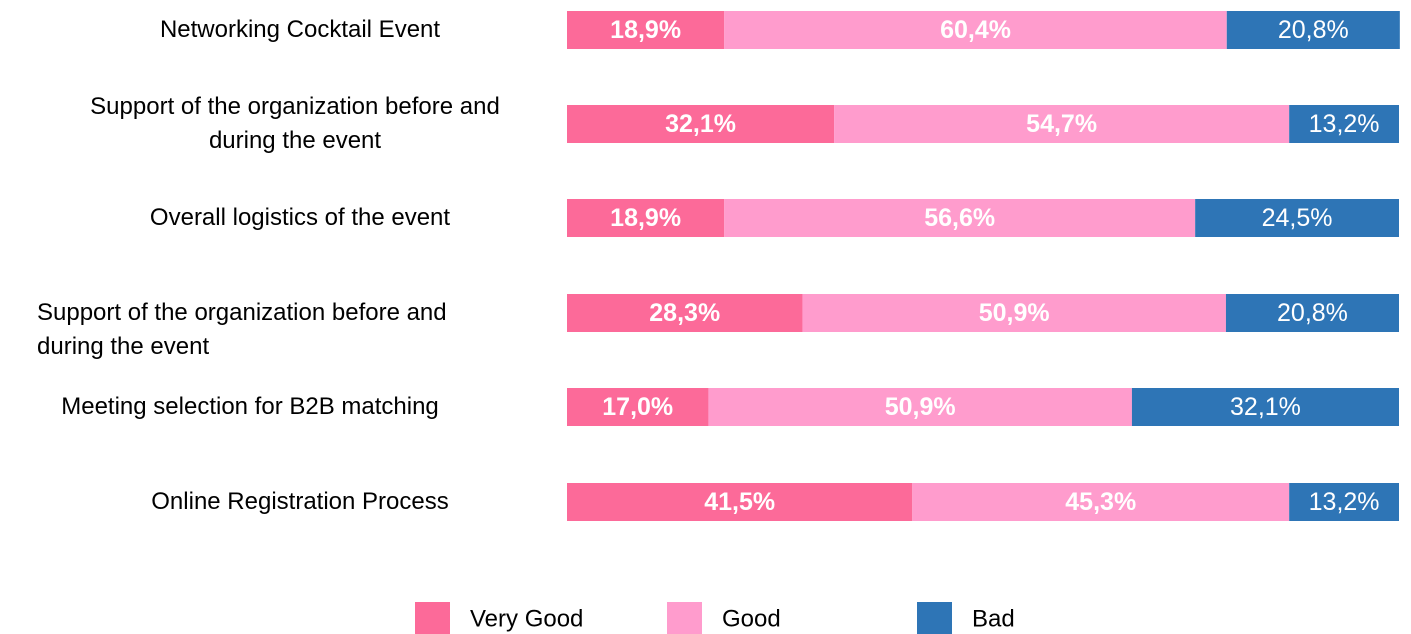 The height and width of the screenshot is (634, 1411). I want to click on data-label: 24,5%, so click(1297, 218).